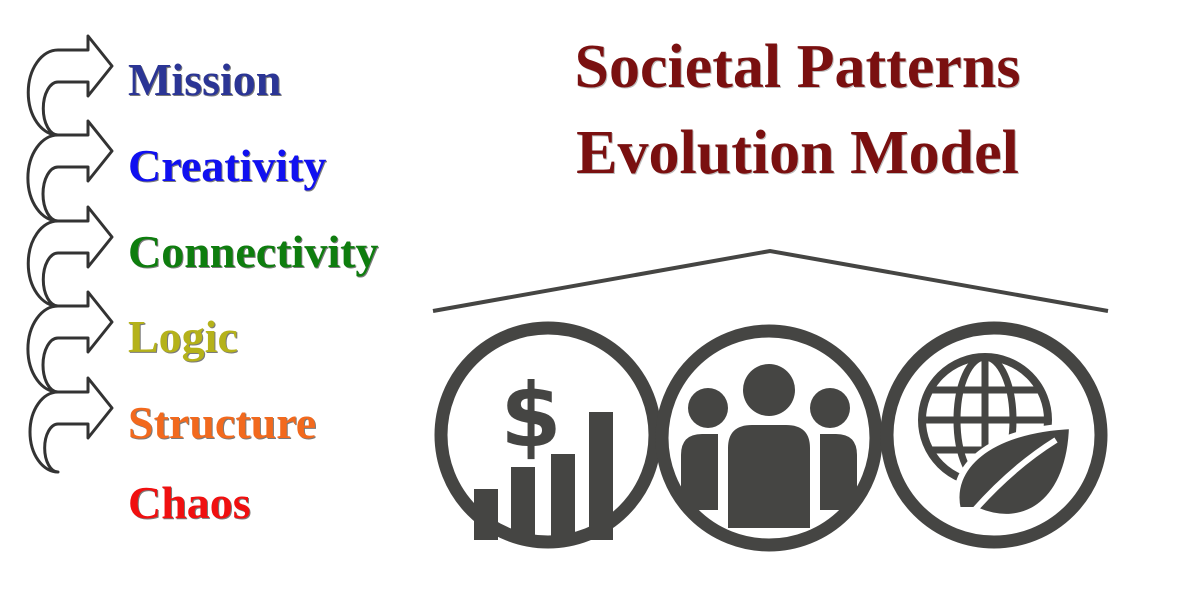 The height and width of the screenshot is (600, 1200). What do you see at coordinates (183, 336) in the screenshot?
I see `stage-label-logic: Logic` at bounding box center [183, 336].